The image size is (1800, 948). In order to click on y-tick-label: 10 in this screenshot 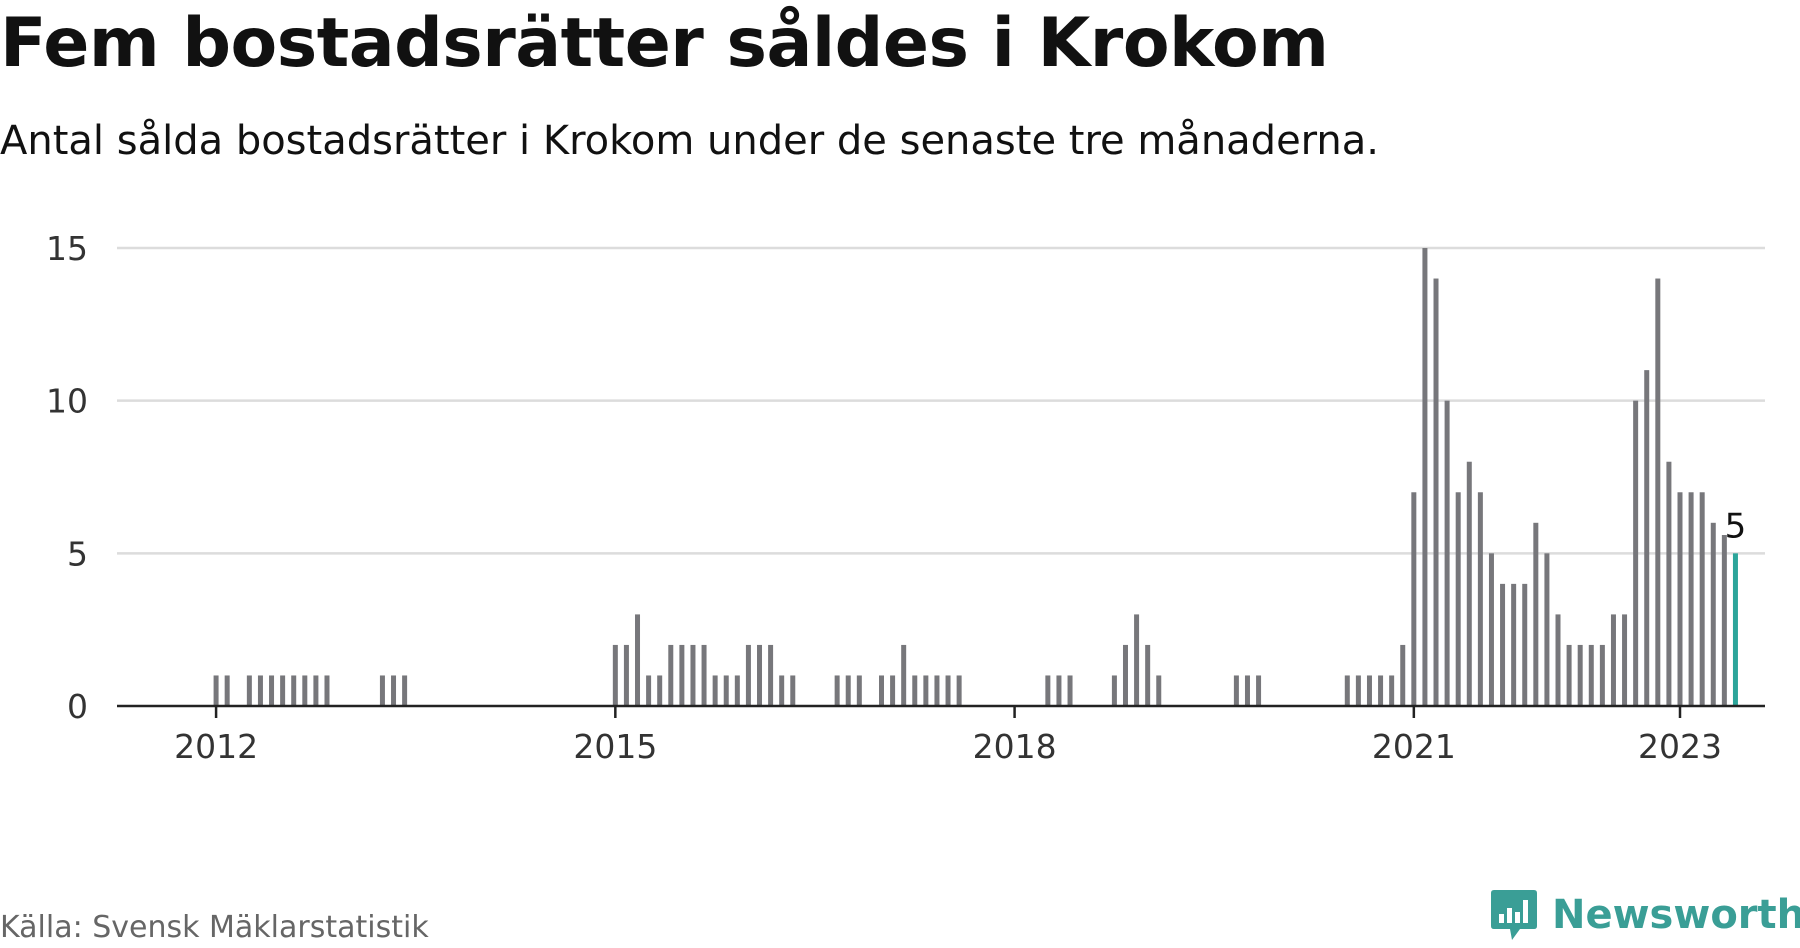, I will do `click(67, 401)`.